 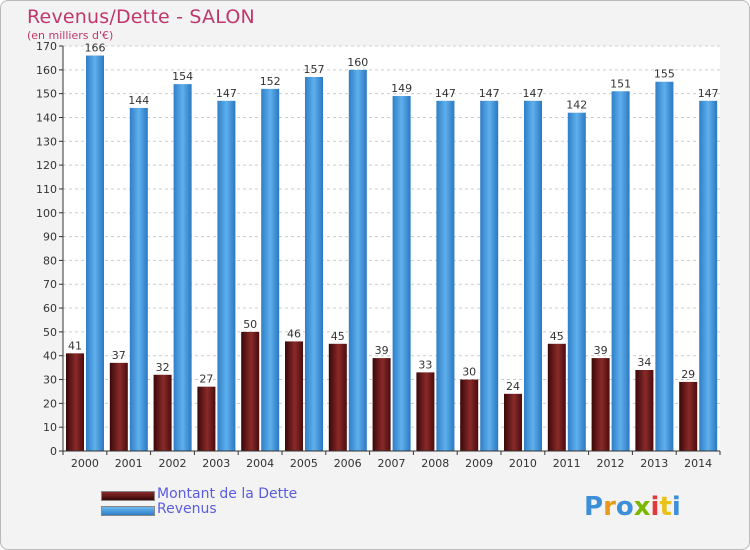 I want to click on y-tick-label: 110, so click(x=46, y=189).